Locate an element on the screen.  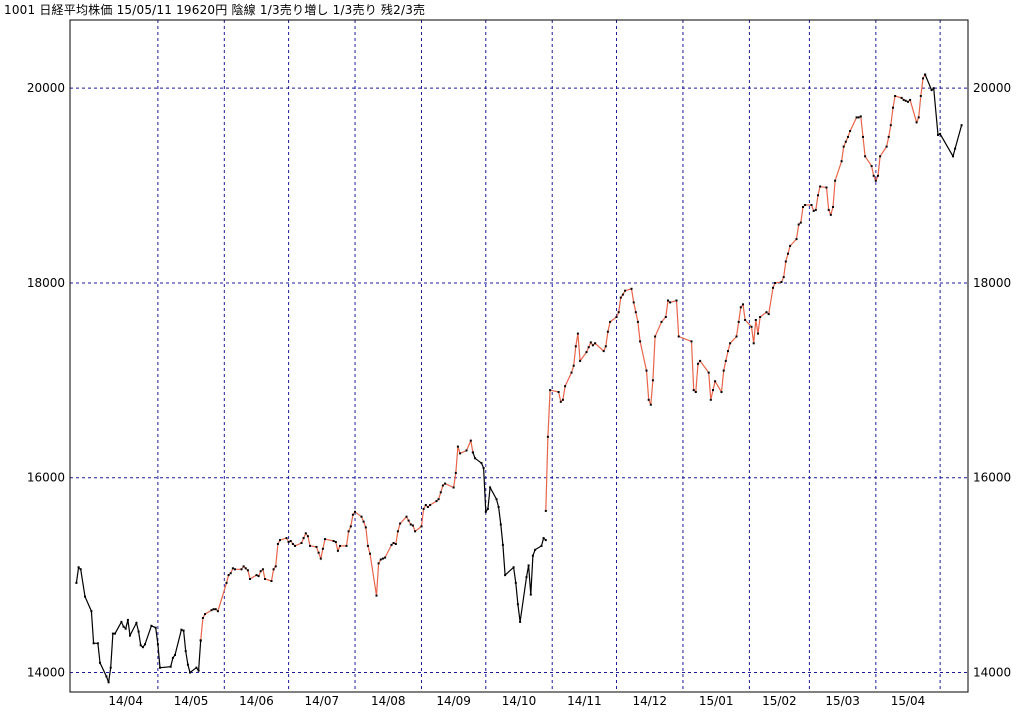
x-tick-label: 15/04 is located at coordinates (908, 701).